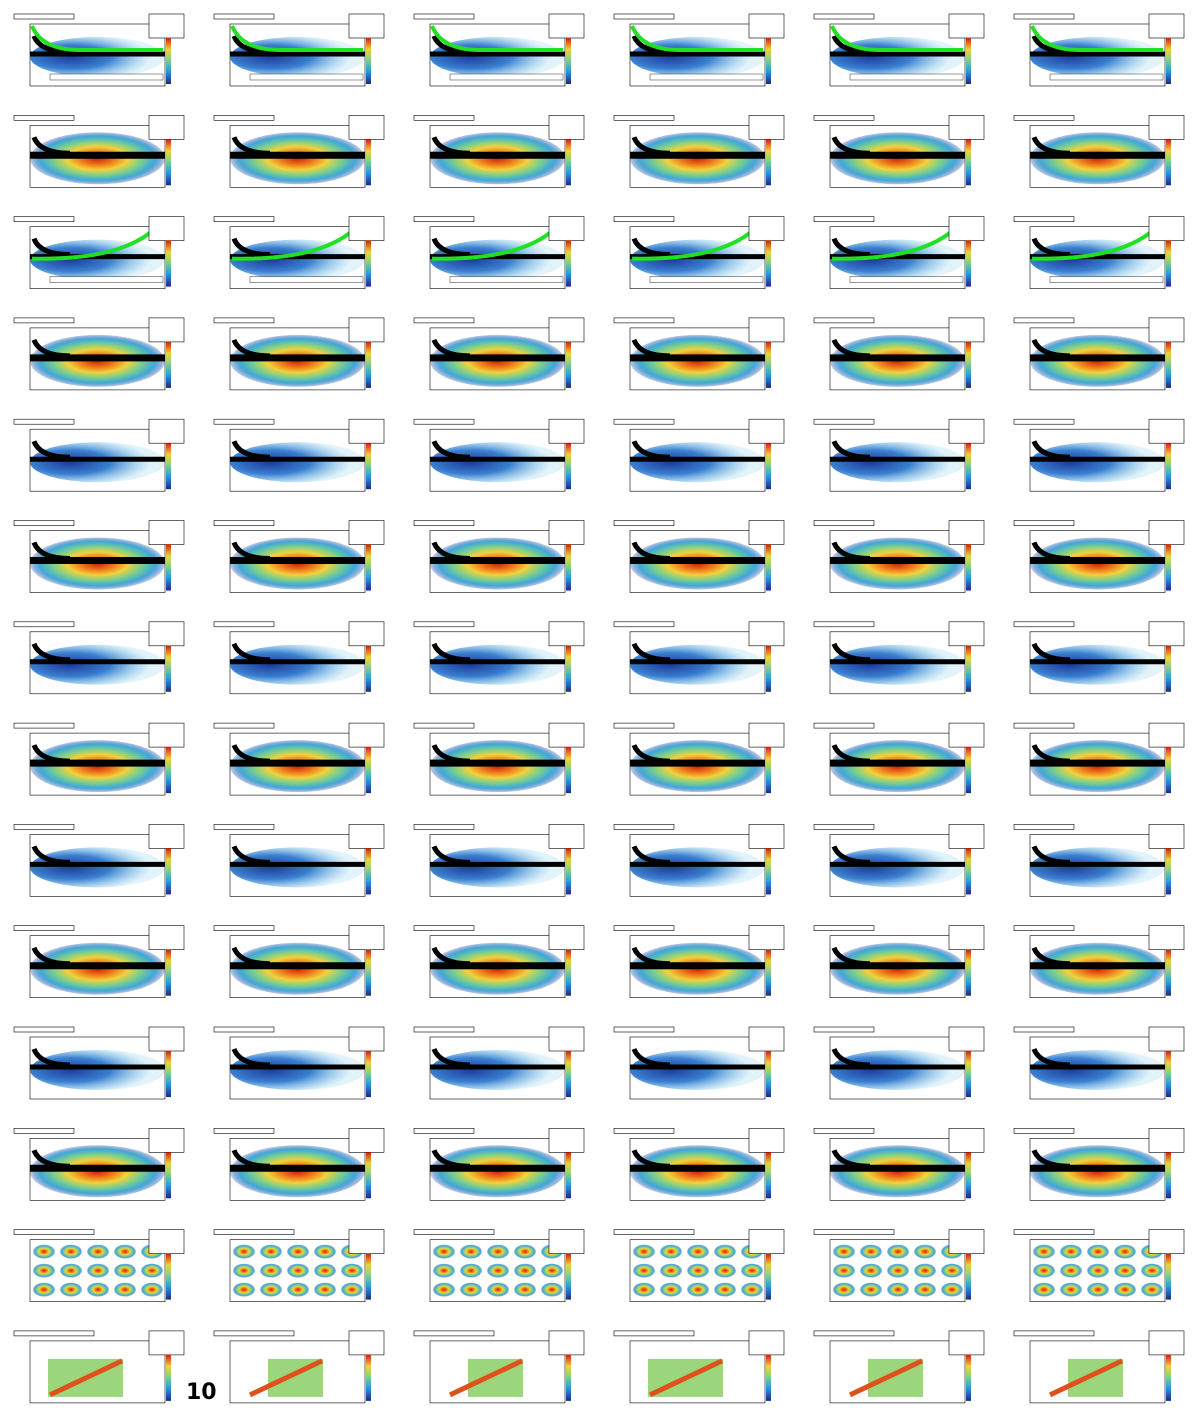  What do you see at coordinates (201, 1392) in the screenshot?
I see `page-number: 10` at bounding box center [201, 1392].